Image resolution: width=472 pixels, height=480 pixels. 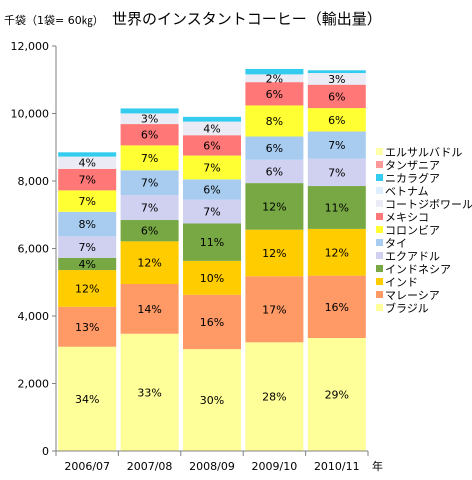 I want to click on legend-label: コロンビア, so click(x=412, y=230).